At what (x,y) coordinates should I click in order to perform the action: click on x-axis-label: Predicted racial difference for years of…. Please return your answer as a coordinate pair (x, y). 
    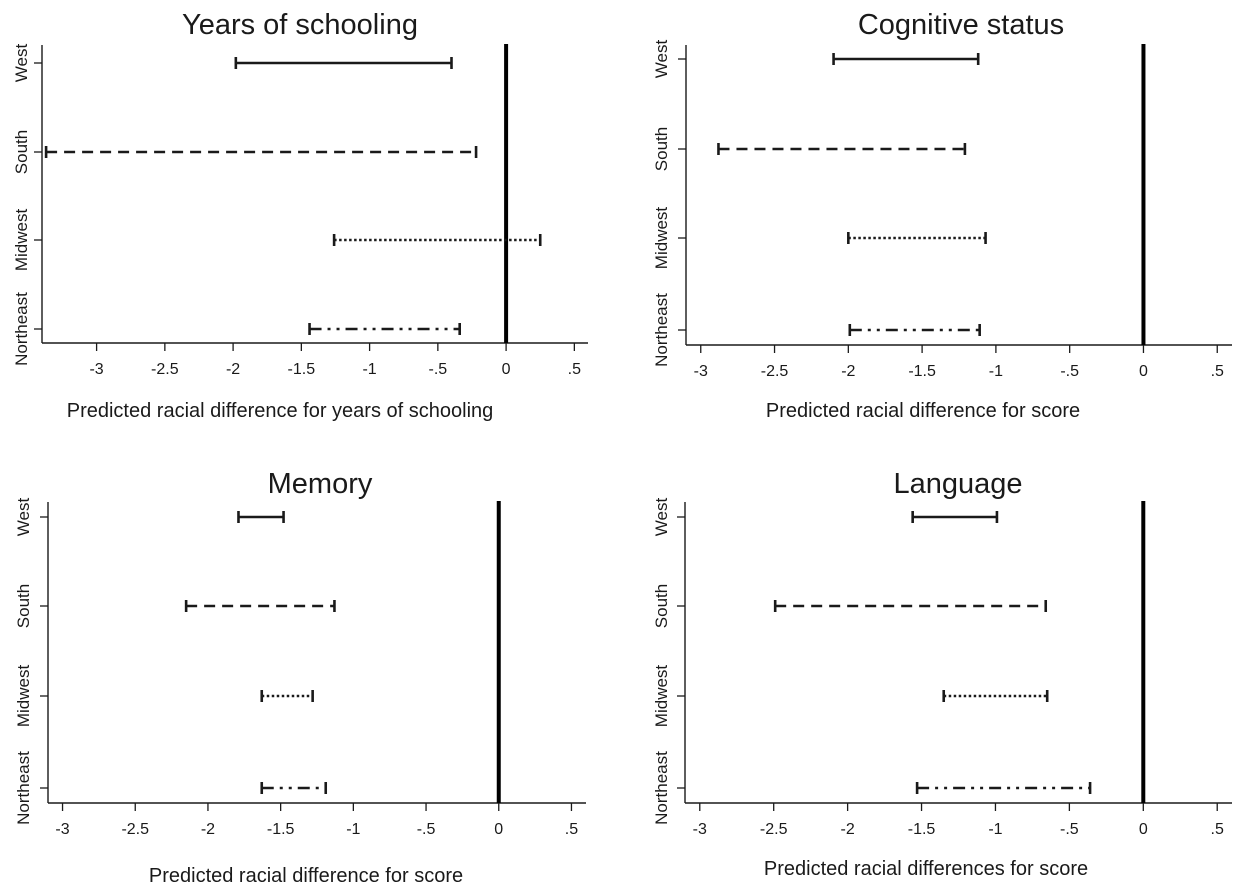
    Looking at the image, I should click on (280, 411).